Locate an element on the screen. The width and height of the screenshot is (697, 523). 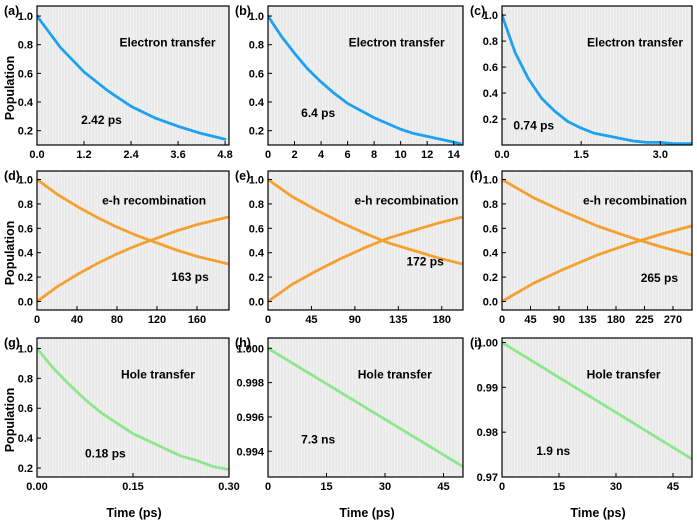
x-tick-label: 4 is located at coordinates (321, 155).